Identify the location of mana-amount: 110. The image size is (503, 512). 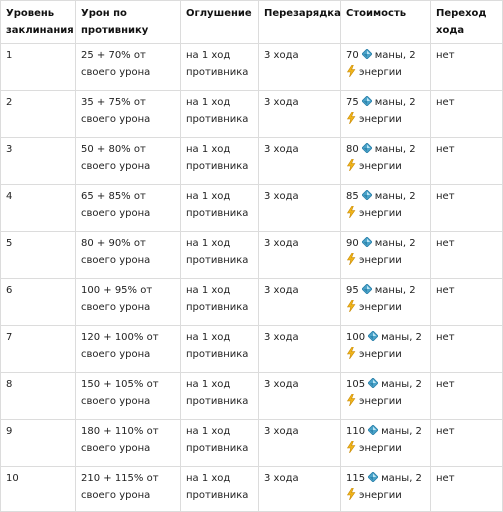
(356, 431).